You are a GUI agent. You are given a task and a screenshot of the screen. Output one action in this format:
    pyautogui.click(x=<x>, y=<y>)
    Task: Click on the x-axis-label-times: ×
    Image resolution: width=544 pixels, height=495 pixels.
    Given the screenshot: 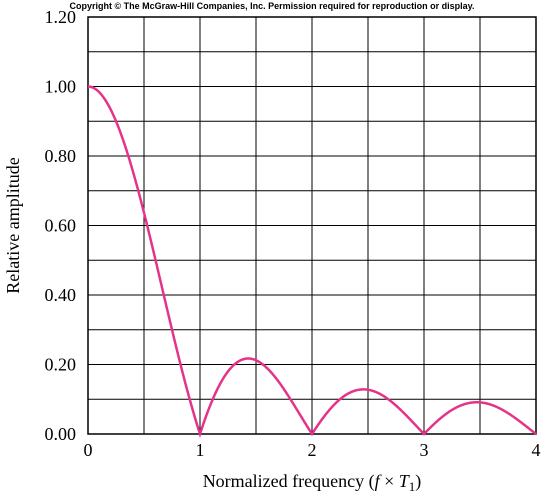 What is the action you would take?
    pyautogui.click(x=389, y=481)
    